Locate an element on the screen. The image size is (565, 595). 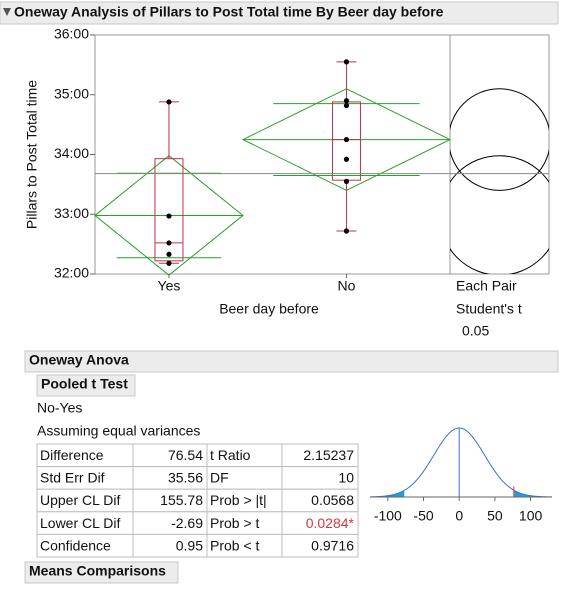
table-label: Prob < t is located at coordinates (235, 545).